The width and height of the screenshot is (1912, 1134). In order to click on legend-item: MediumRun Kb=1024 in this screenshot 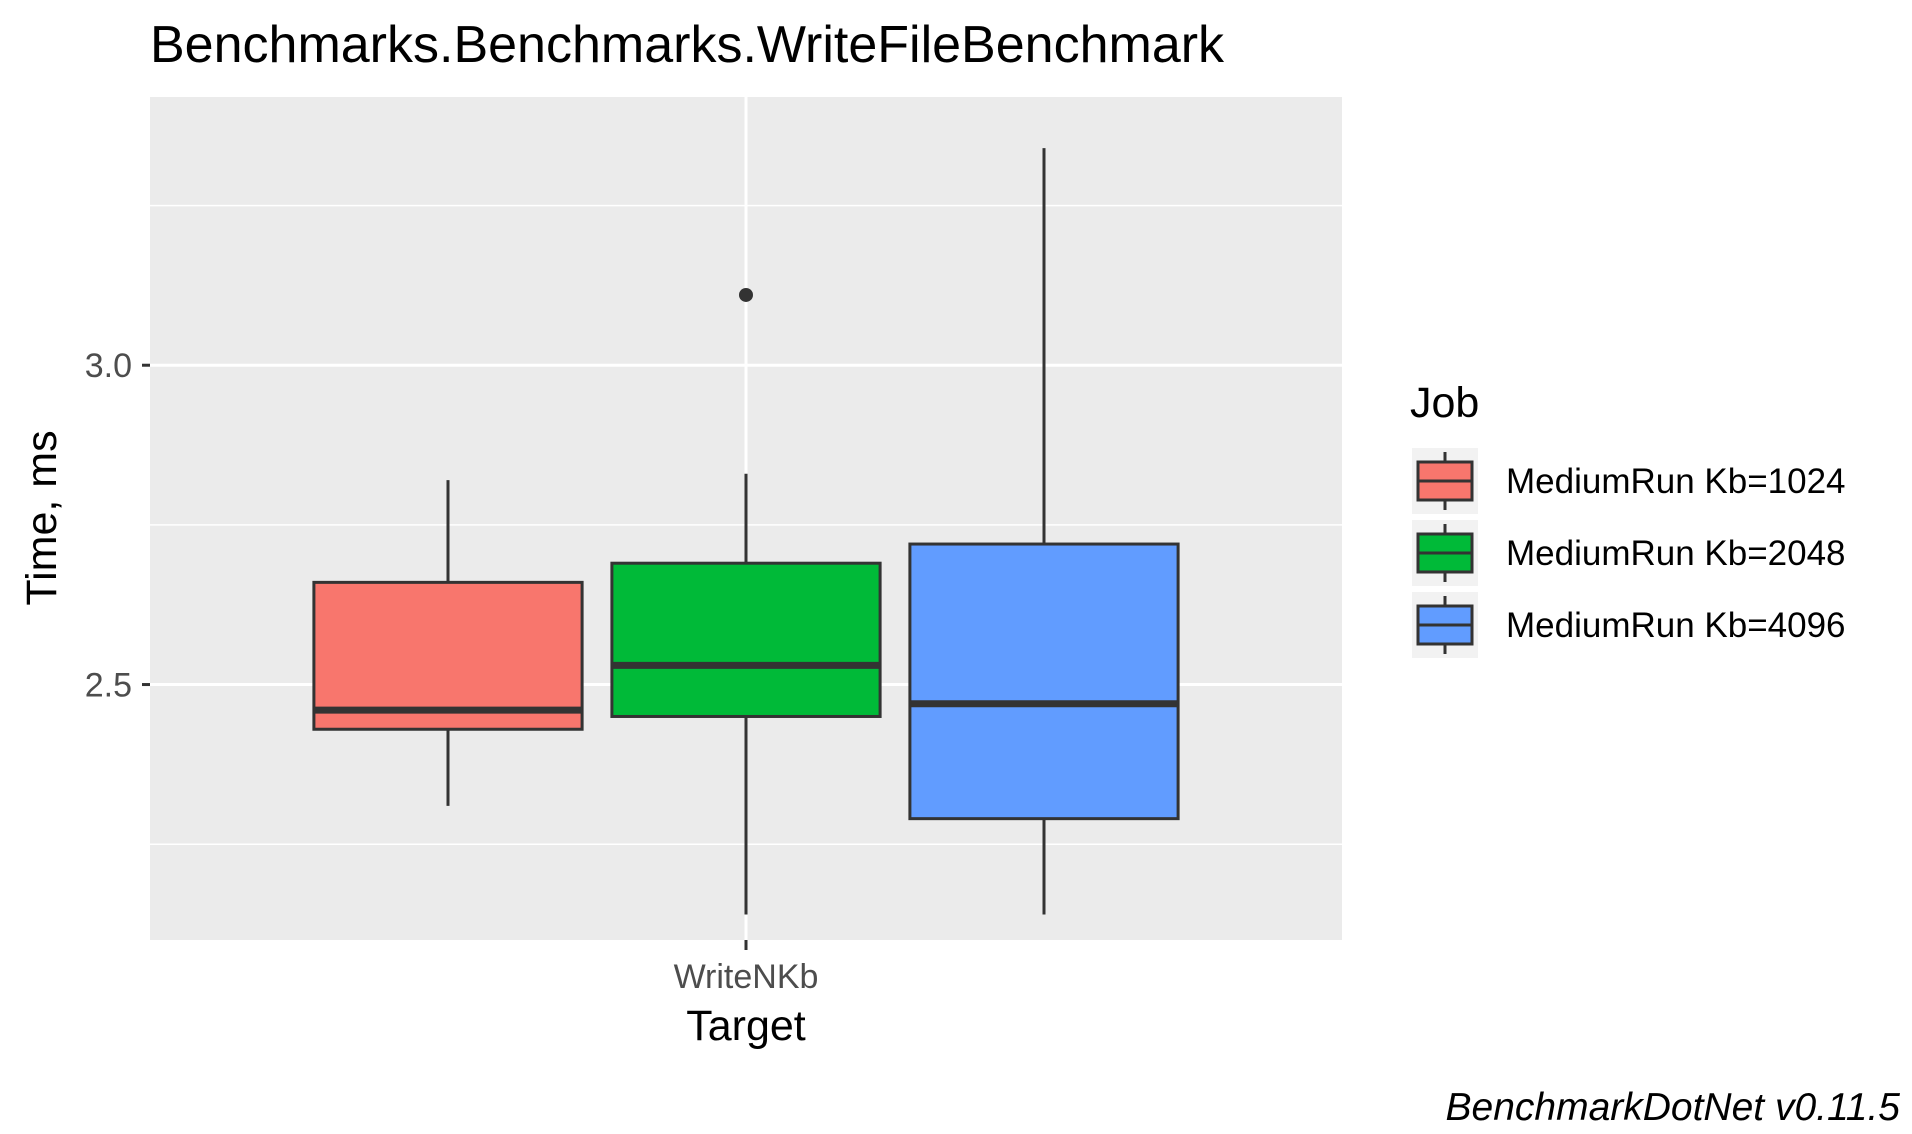, I will do `click(1629, 481)`.